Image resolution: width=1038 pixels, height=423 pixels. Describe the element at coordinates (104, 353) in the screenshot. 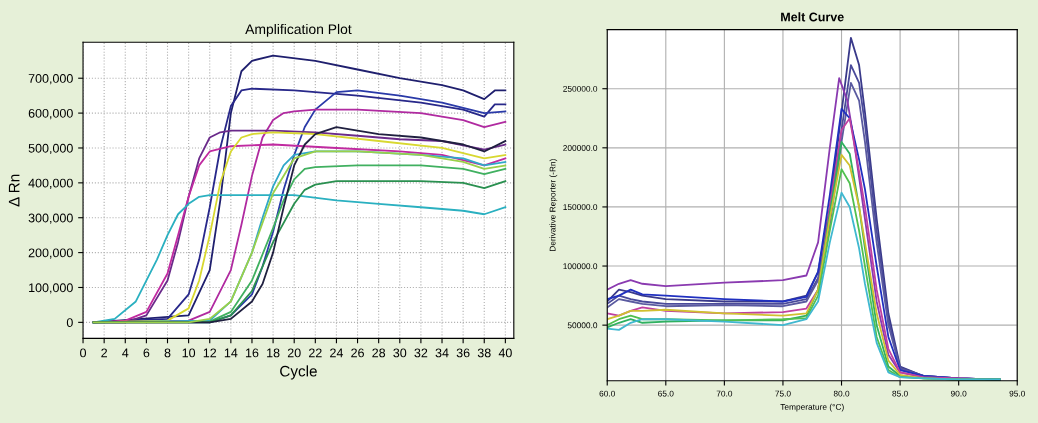

I see `x-tick-label: 2` at that location.